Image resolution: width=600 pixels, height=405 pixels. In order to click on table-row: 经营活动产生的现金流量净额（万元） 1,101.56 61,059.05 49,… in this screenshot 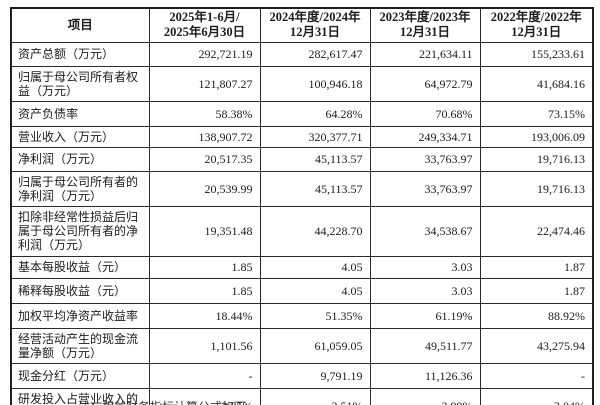, I will do `click(302, 345)`.